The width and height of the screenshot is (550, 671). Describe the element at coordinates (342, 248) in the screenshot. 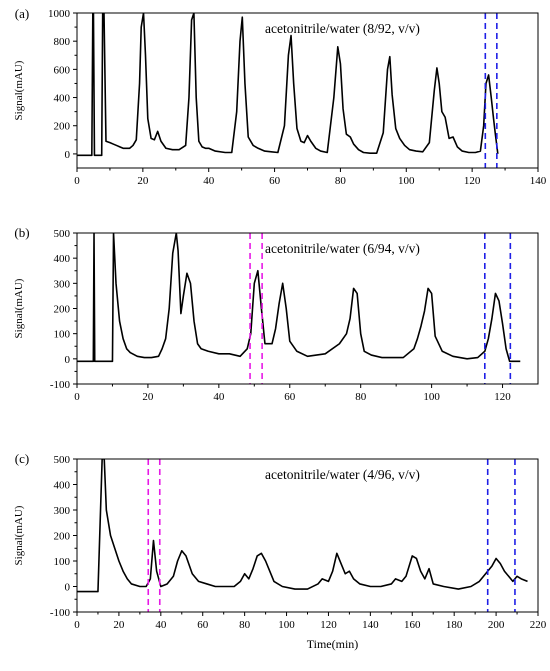

I see `mobile-phase-annotation: acetonitrile/water (6/94, v/v)` at that location.